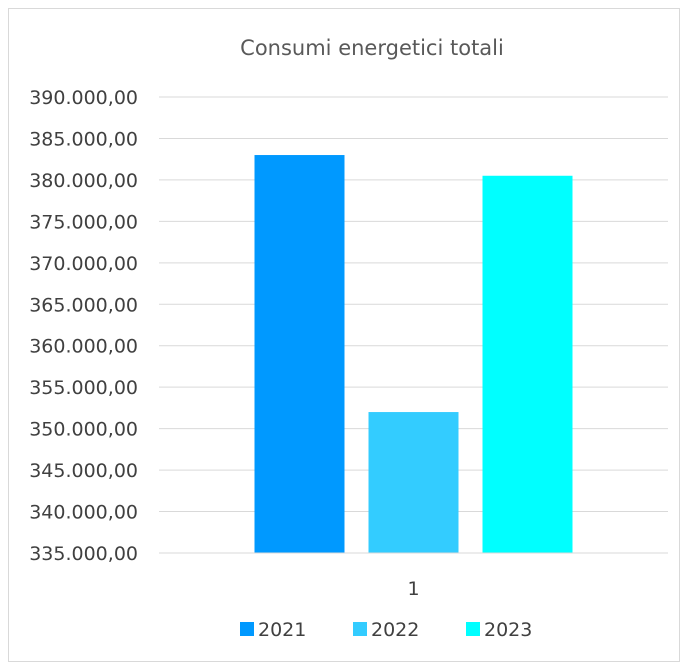 Image resolution: width=690 pixels, height=671 pixels. Describe the element at coordinates (372, 48) in the screenshot. I see `chart-title: Consumi energetici totali` at that location.